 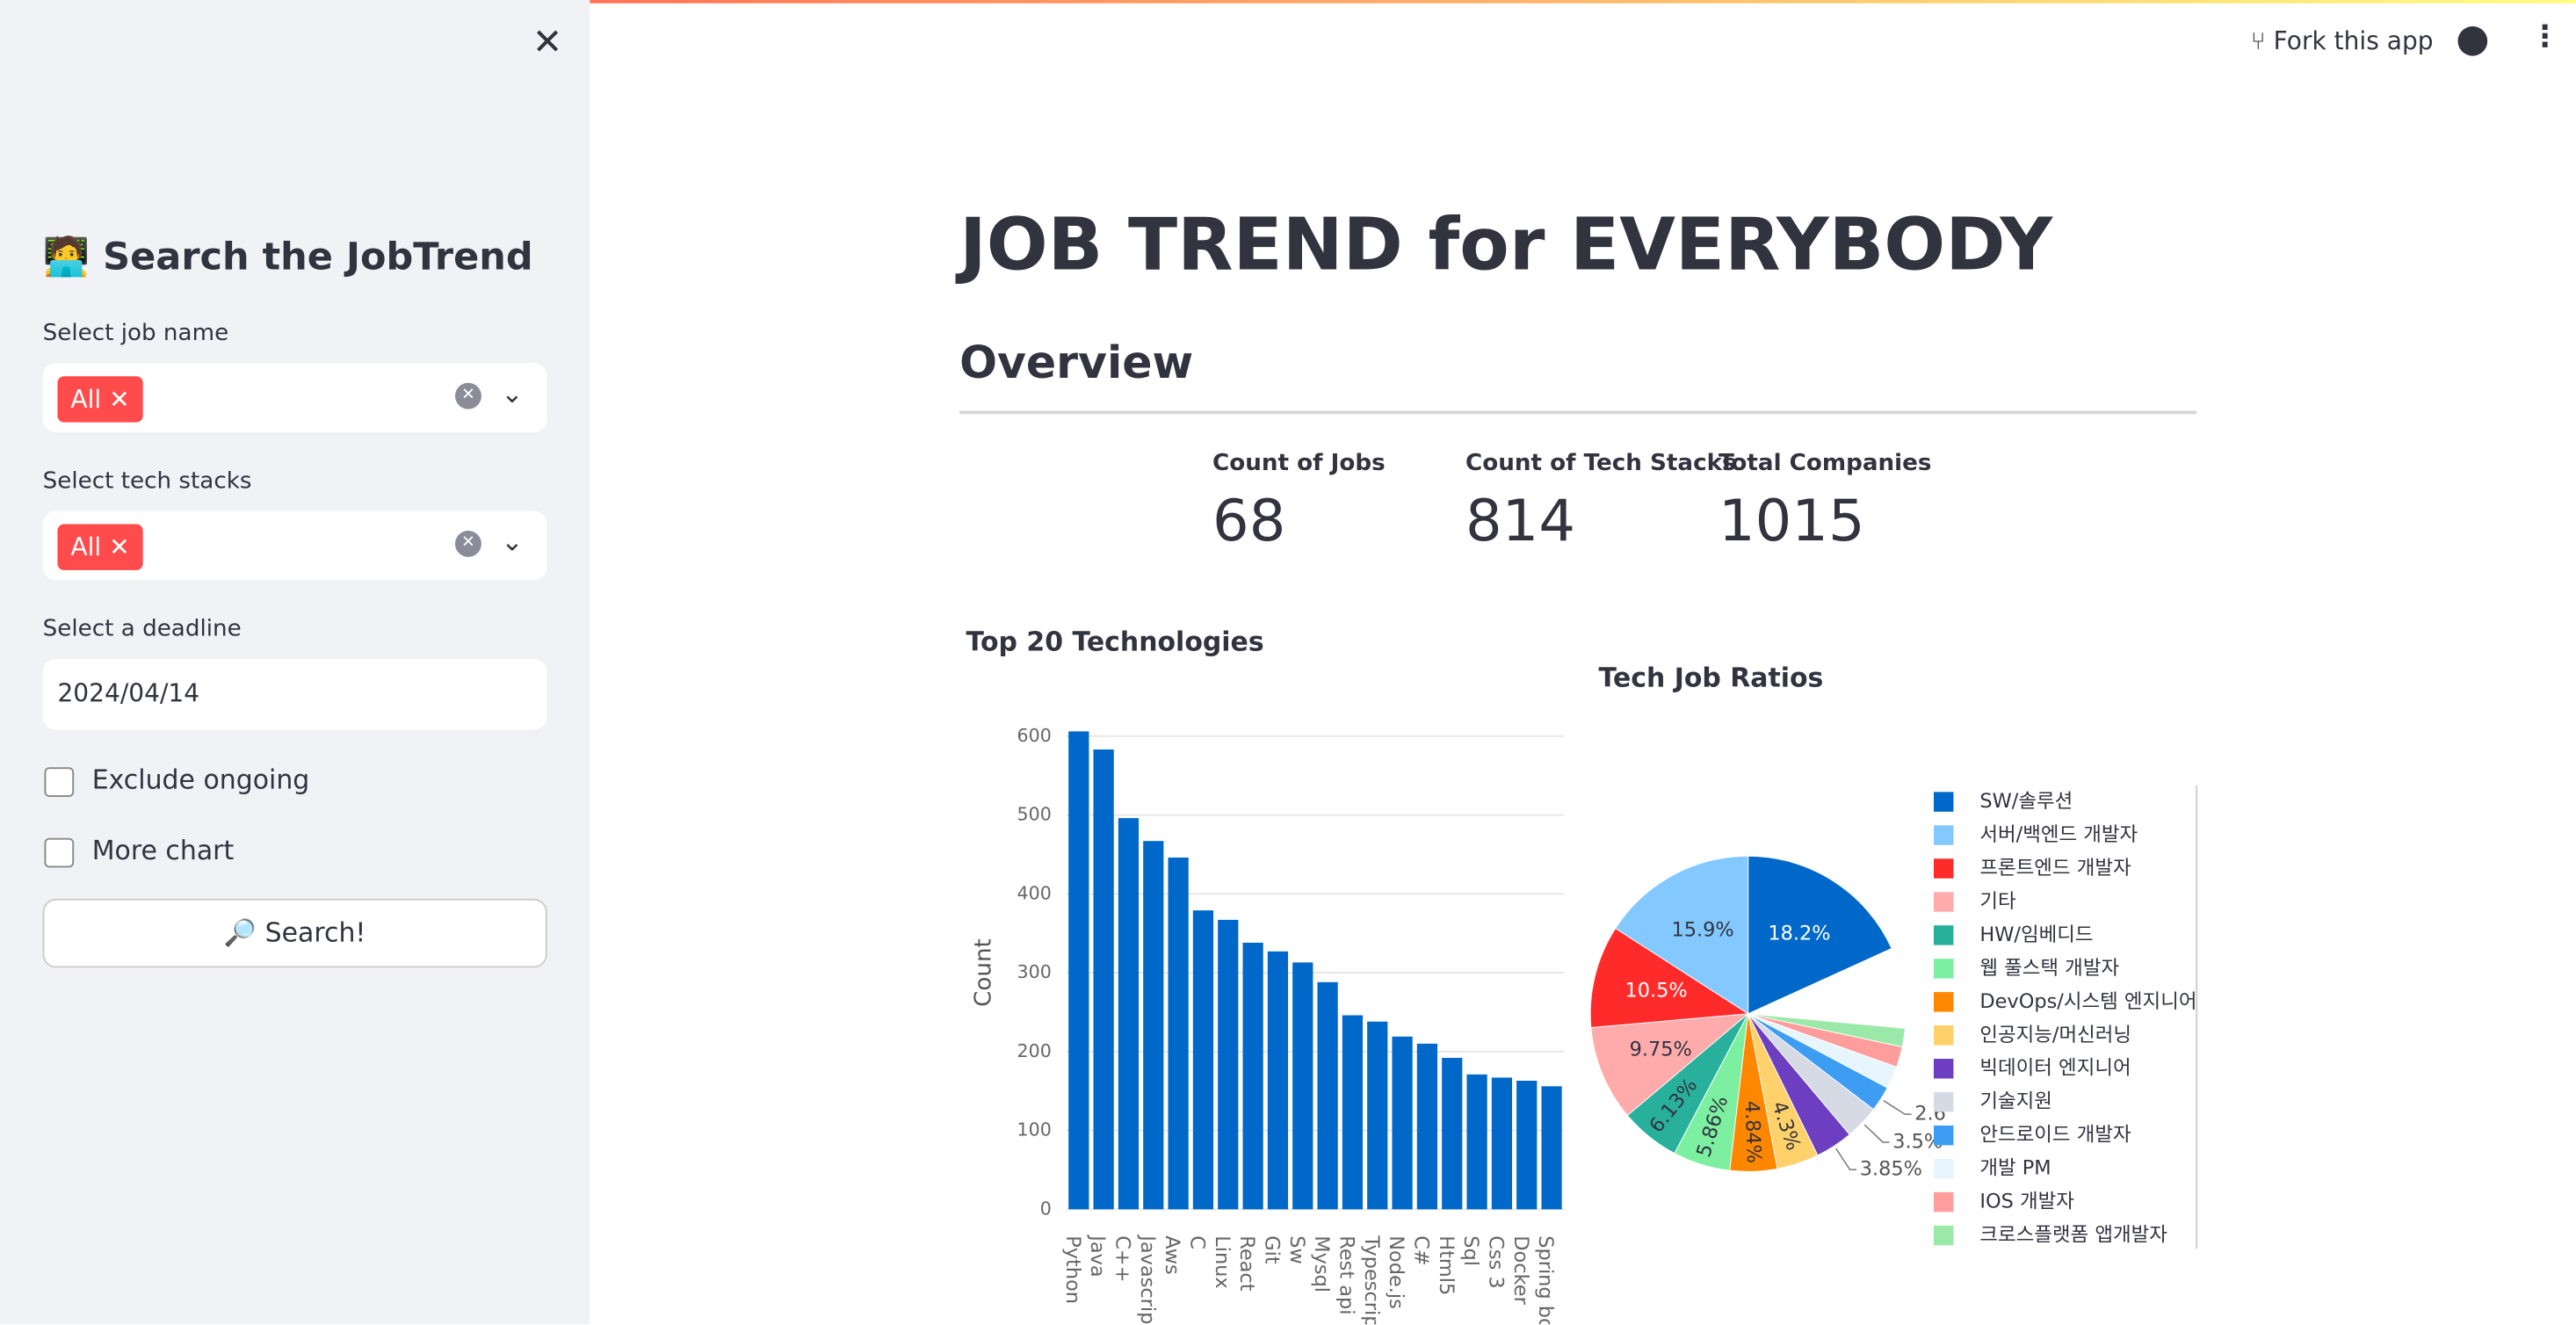 I want to click on legend-label: 웹 풀스택 개발자, so click(x=2049, y=968).